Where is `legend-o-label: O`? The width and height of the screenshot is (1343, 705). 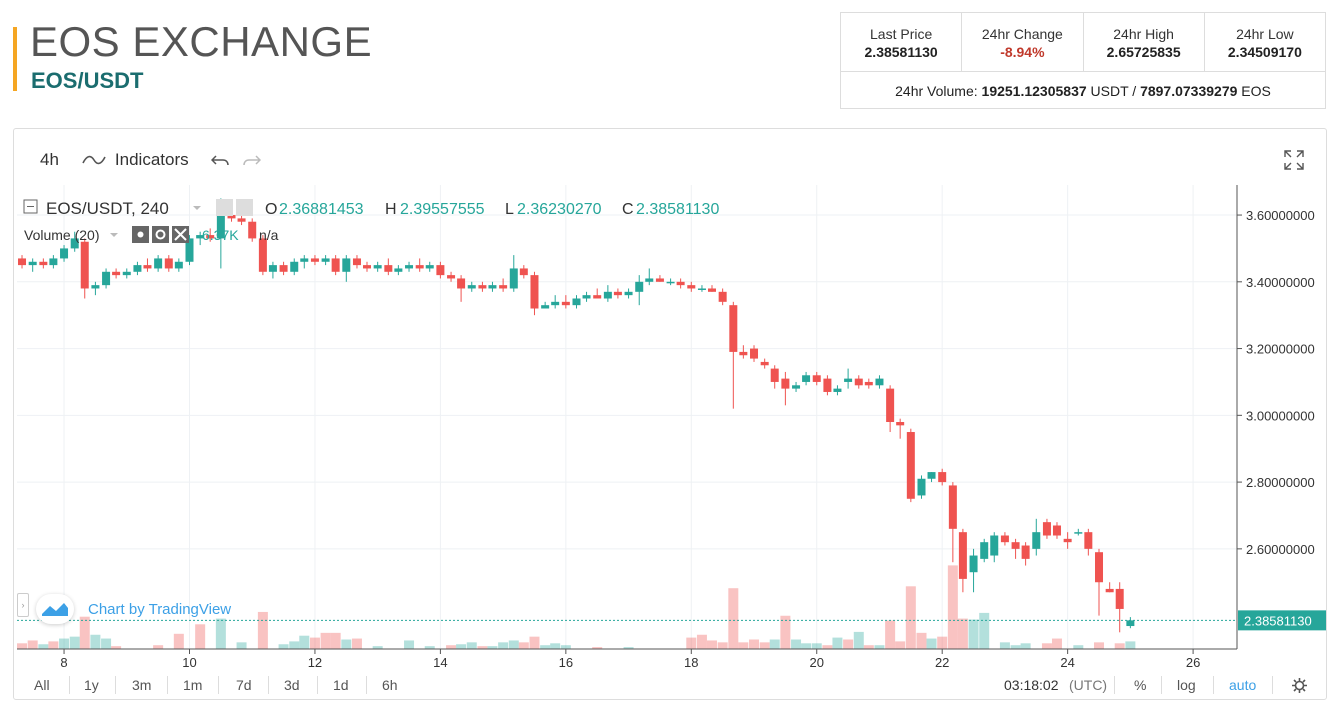 legend-o-label: O is located at coordinates (271, 209).